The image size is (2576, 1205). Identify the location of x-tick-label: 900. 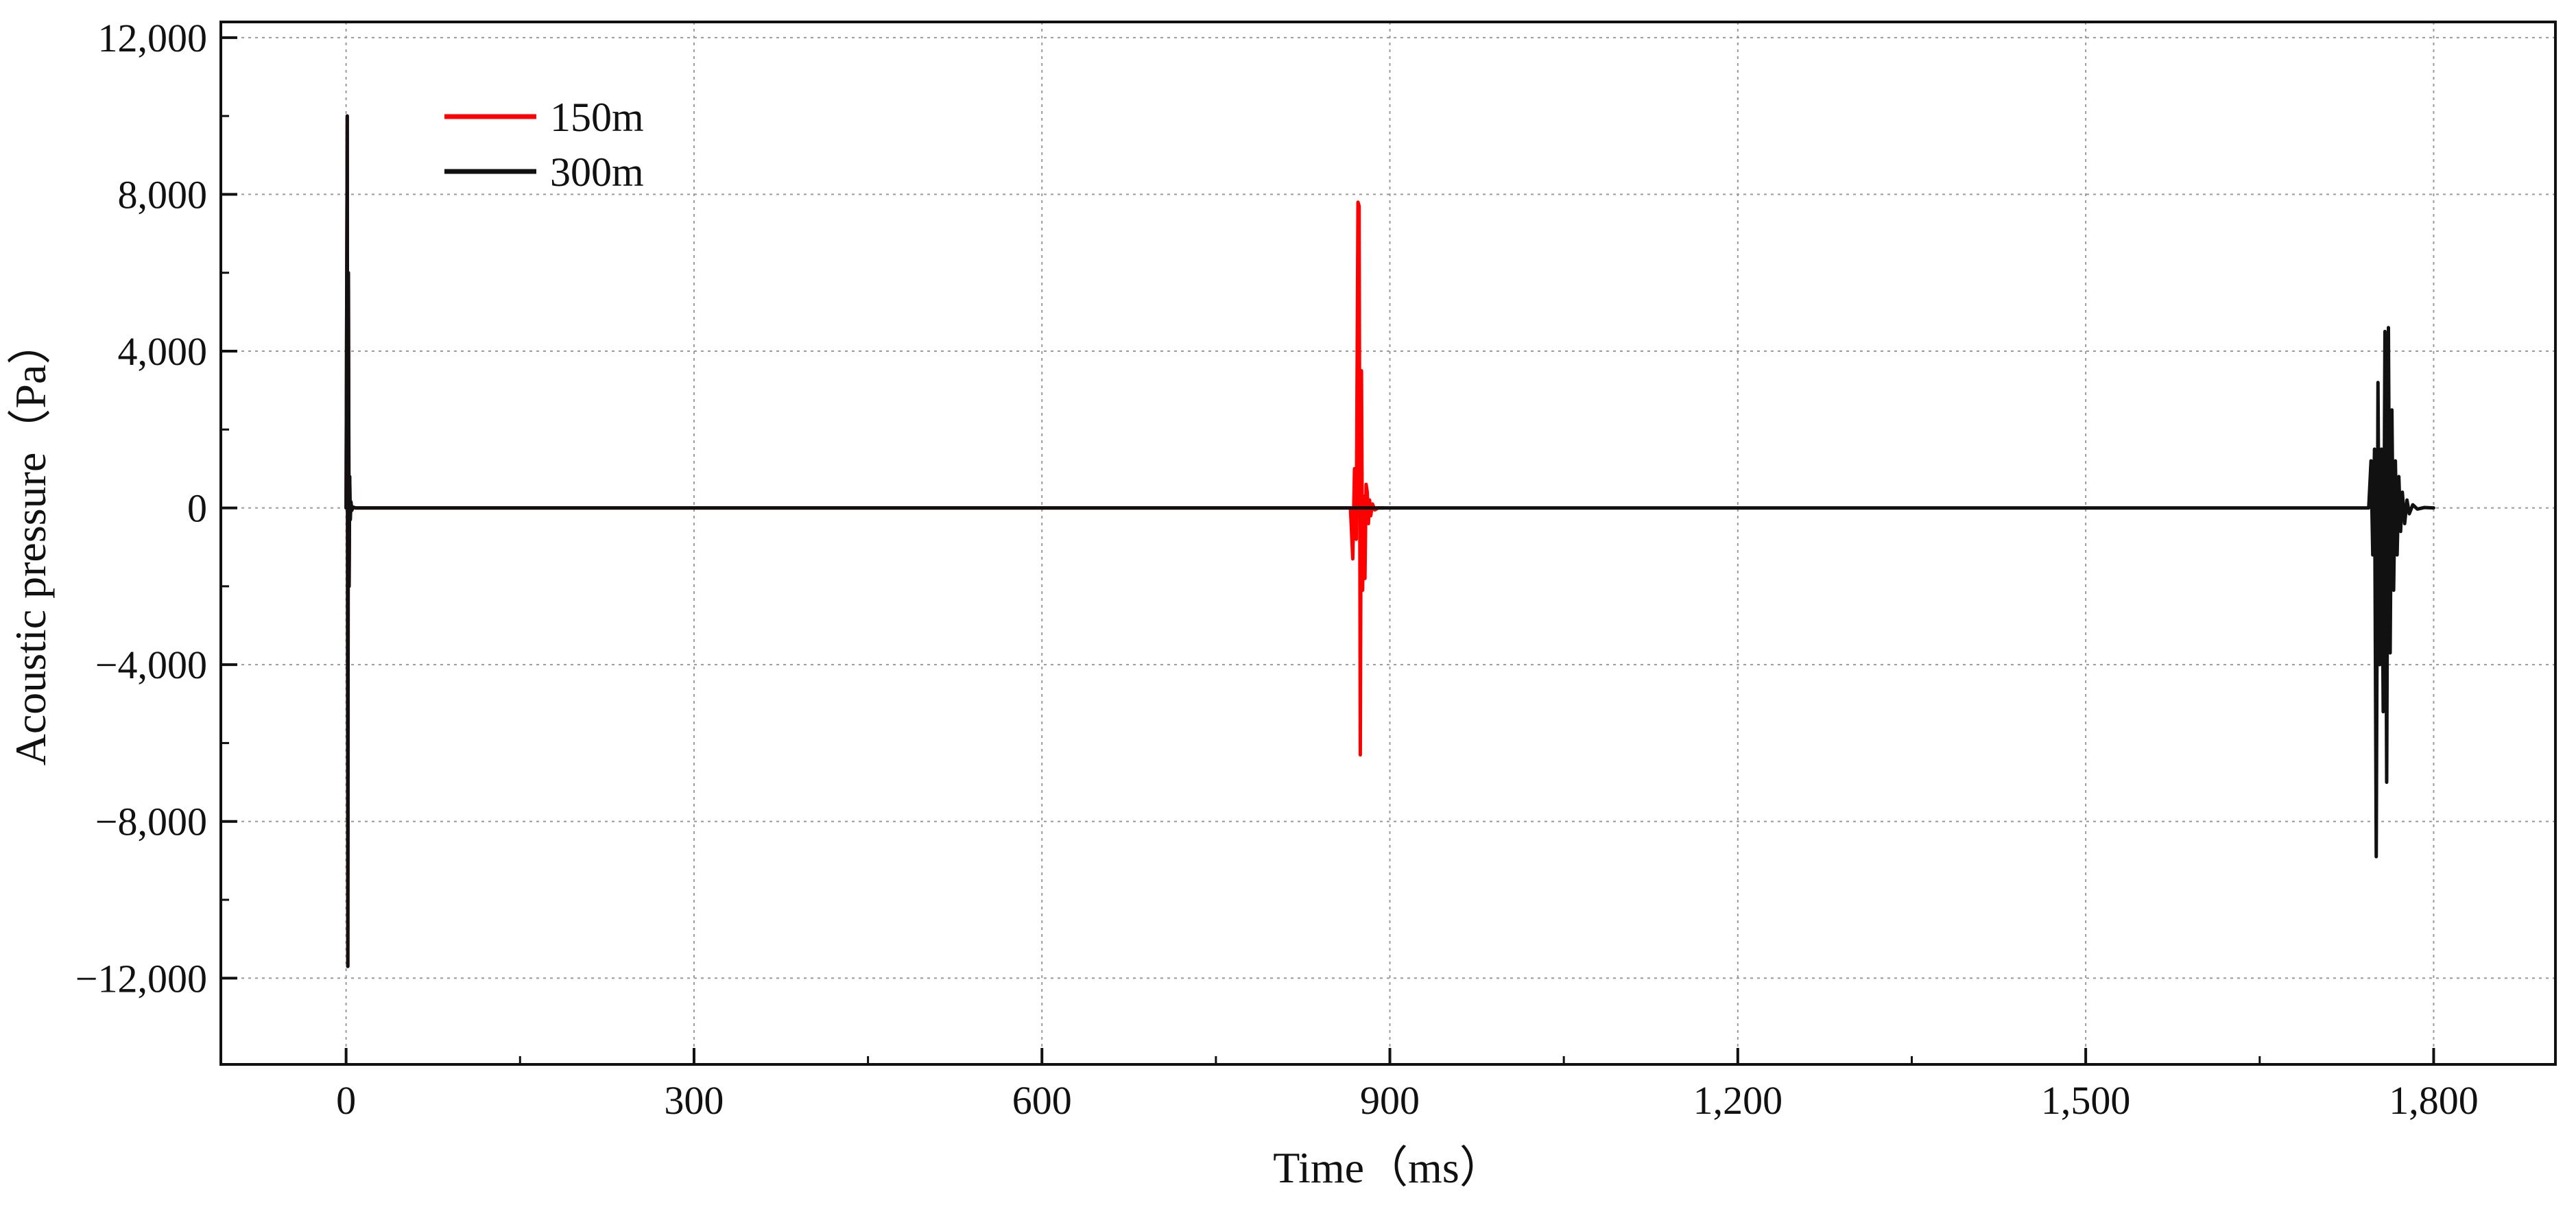
(1390, 1100).